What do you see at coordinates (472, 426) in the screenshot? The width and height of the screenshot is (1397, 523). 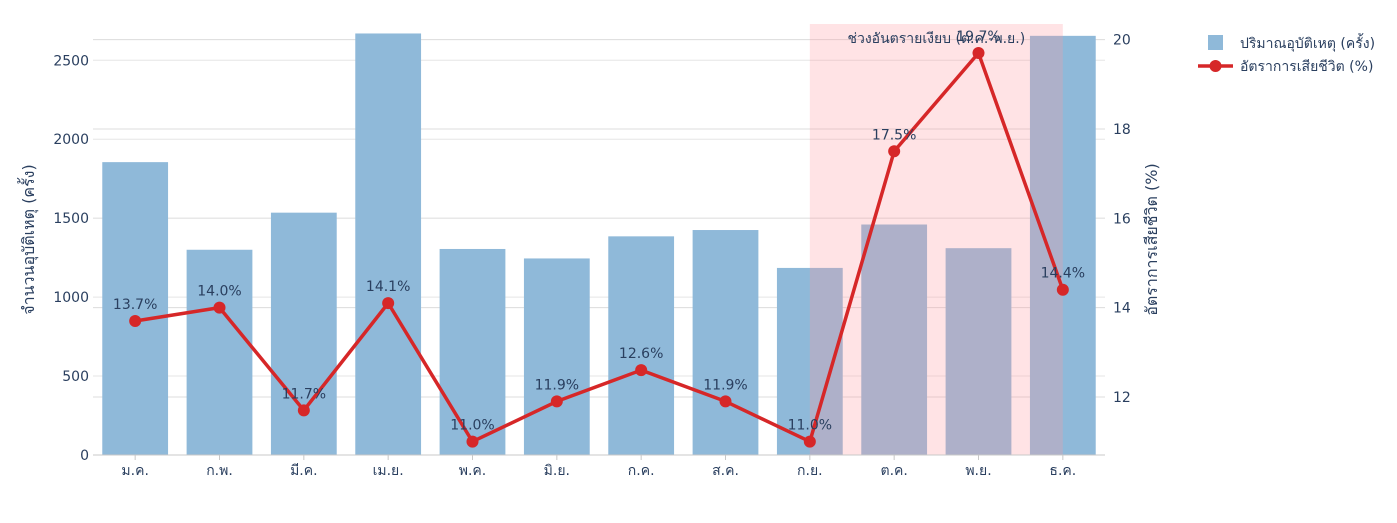 I see `data-label-5: 11.0%` at bounding box center [472, 426].